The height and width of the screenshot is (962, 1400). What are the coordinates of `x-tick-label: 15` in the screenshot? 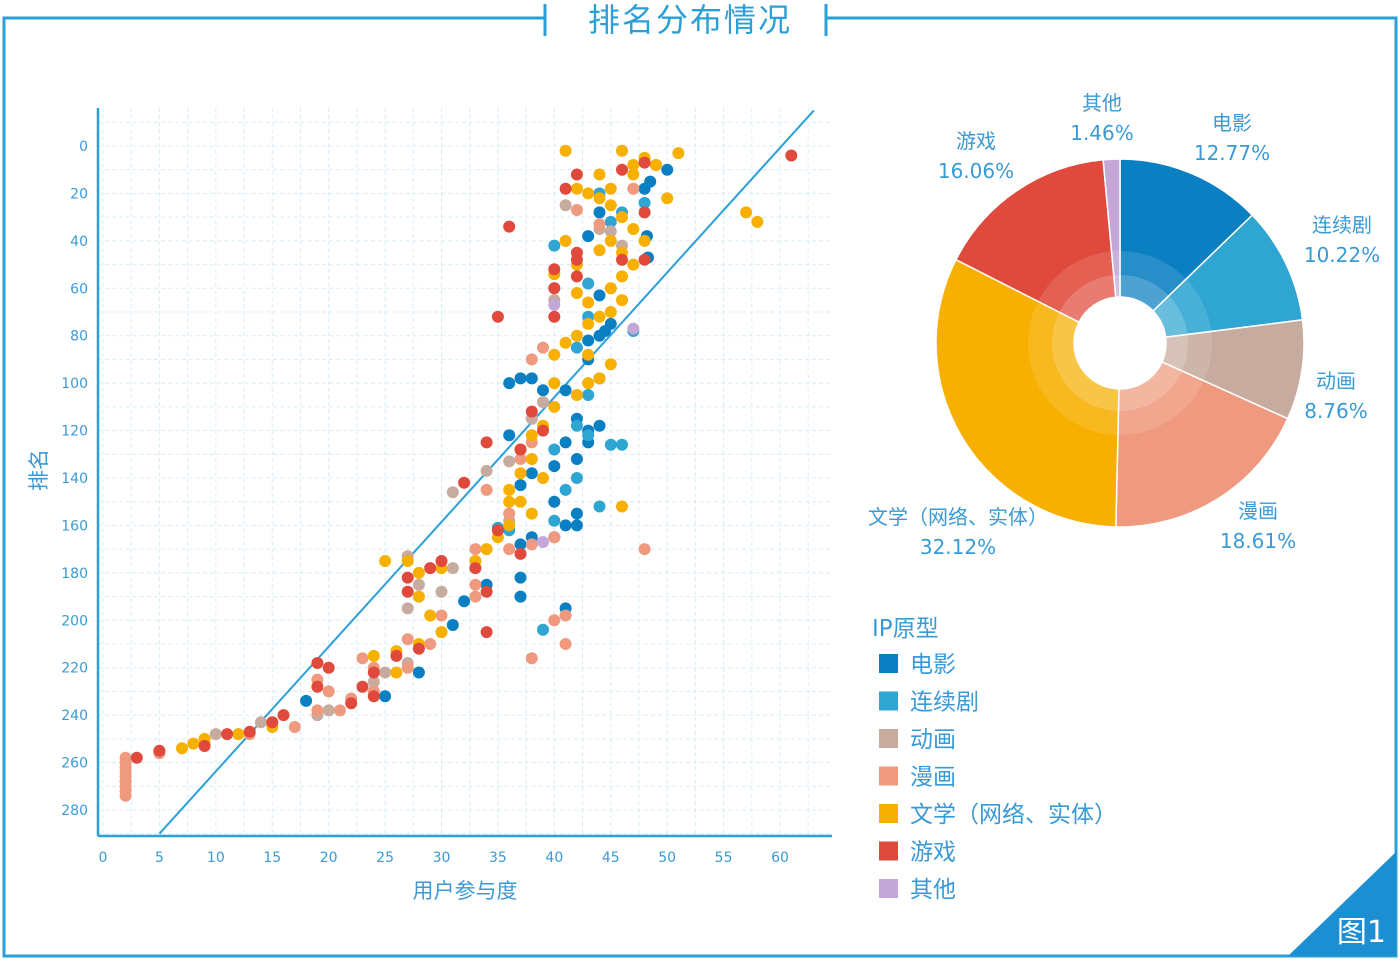 It's located at (272, 858).